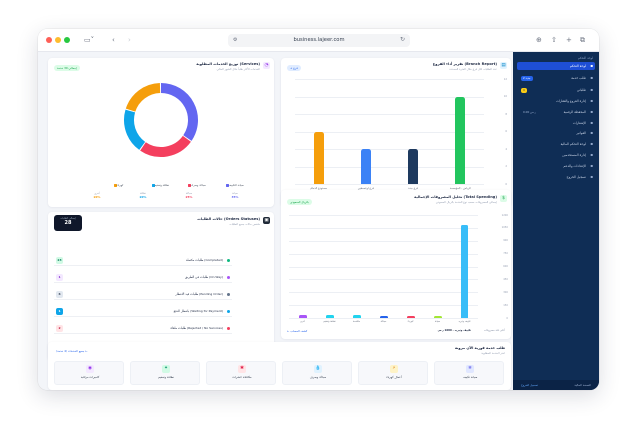 This screenshot has height=437, width=637. Describe the element at coordinates (297, 331) in the screenshot. I see `statement-link: ← كشف الحساب` at that location.